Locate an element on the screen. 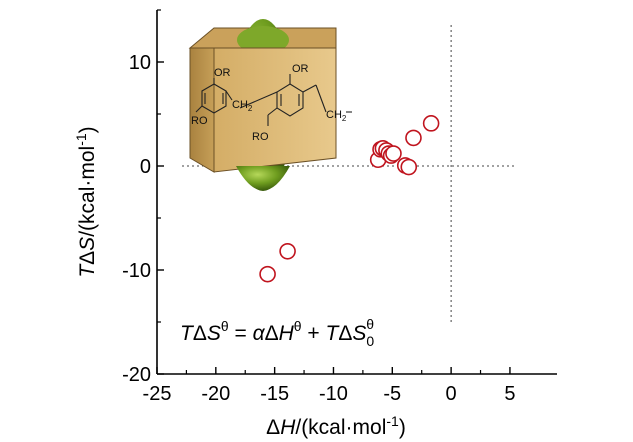 The image size is (633, 442). y-axis-title: TΔS/(kcal·mol-1) is located at coordinates (86, 201).